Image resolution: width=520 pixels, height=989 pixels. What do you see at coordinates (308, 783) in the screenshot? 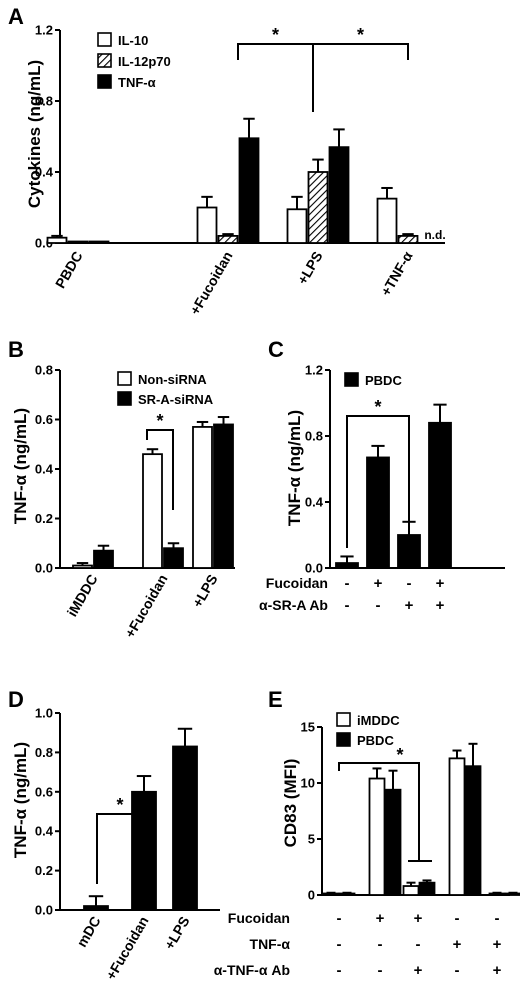
I see `panel-e-ytick-label: 10` at bounding box center [308, 783].